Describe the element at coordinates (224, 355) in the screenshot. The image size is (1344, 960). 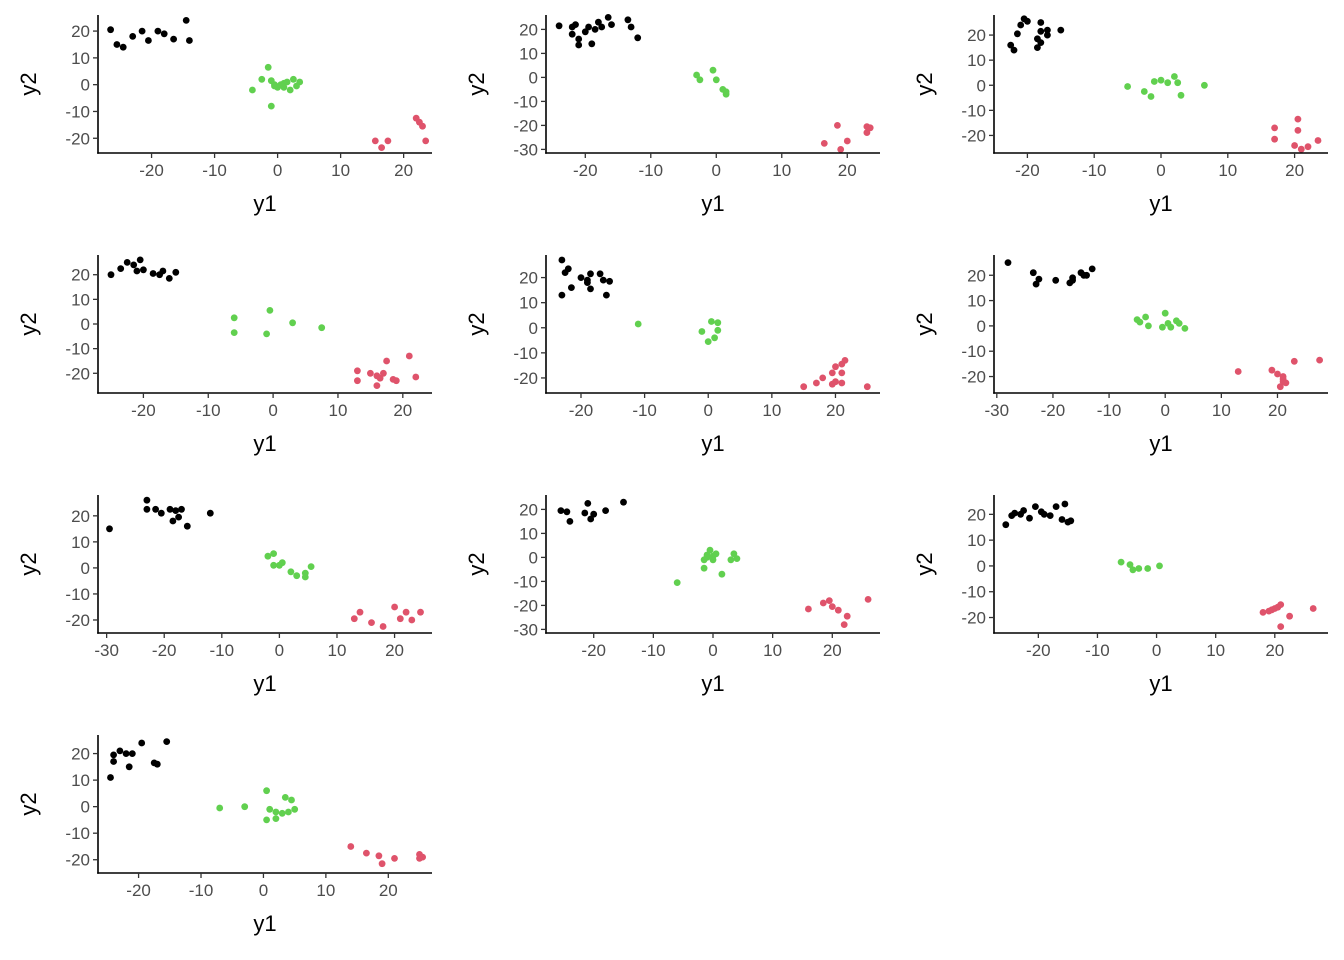
I see `scatter-panel-4: -20 -10 0 10 20 -20 -10 0 10 20 y1 y2` at that location.